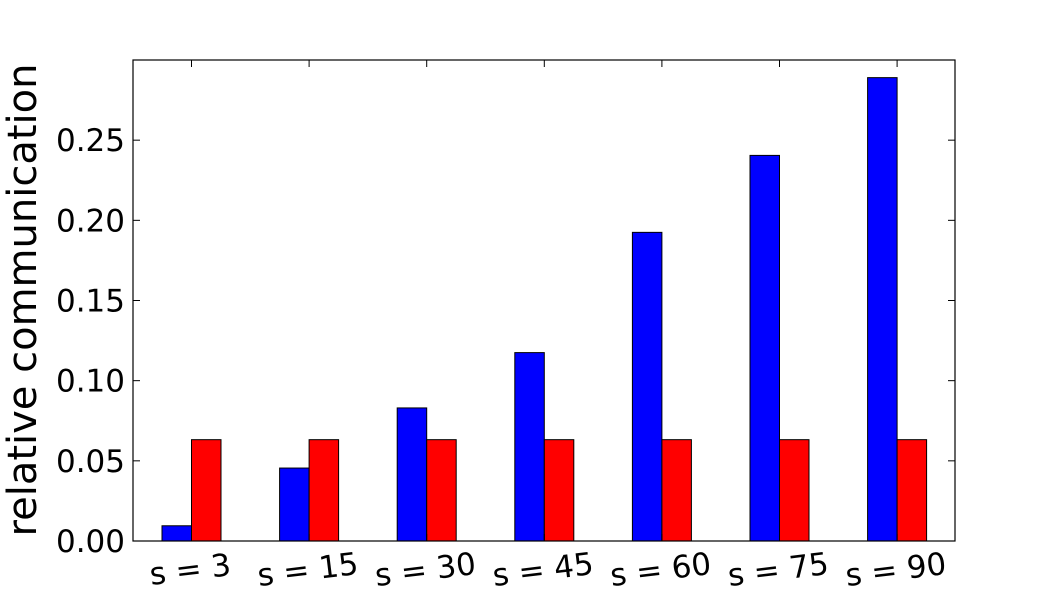  I want to click on y-tick-label-3: 0.15, so click(90, 302).